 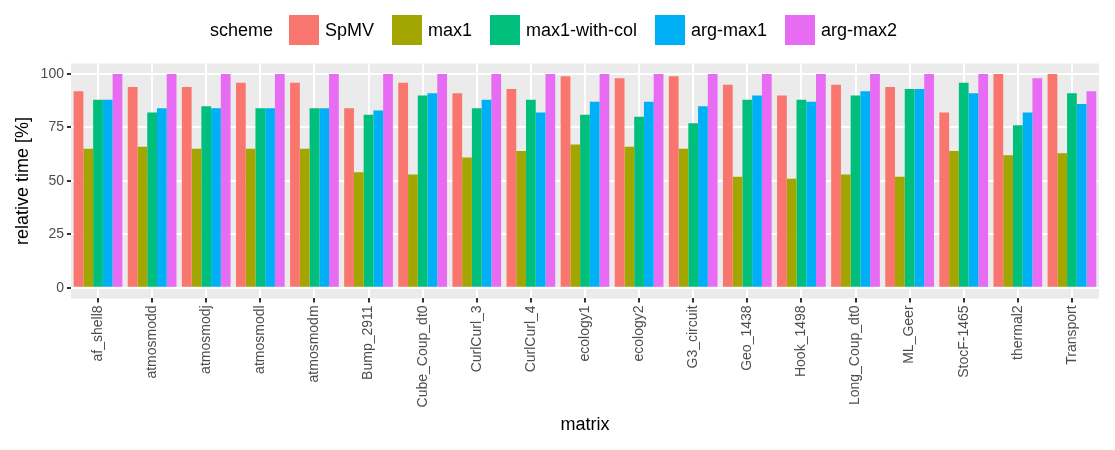 I want to click on y-axis-title: relative time [%], so click(x=21, y=180).